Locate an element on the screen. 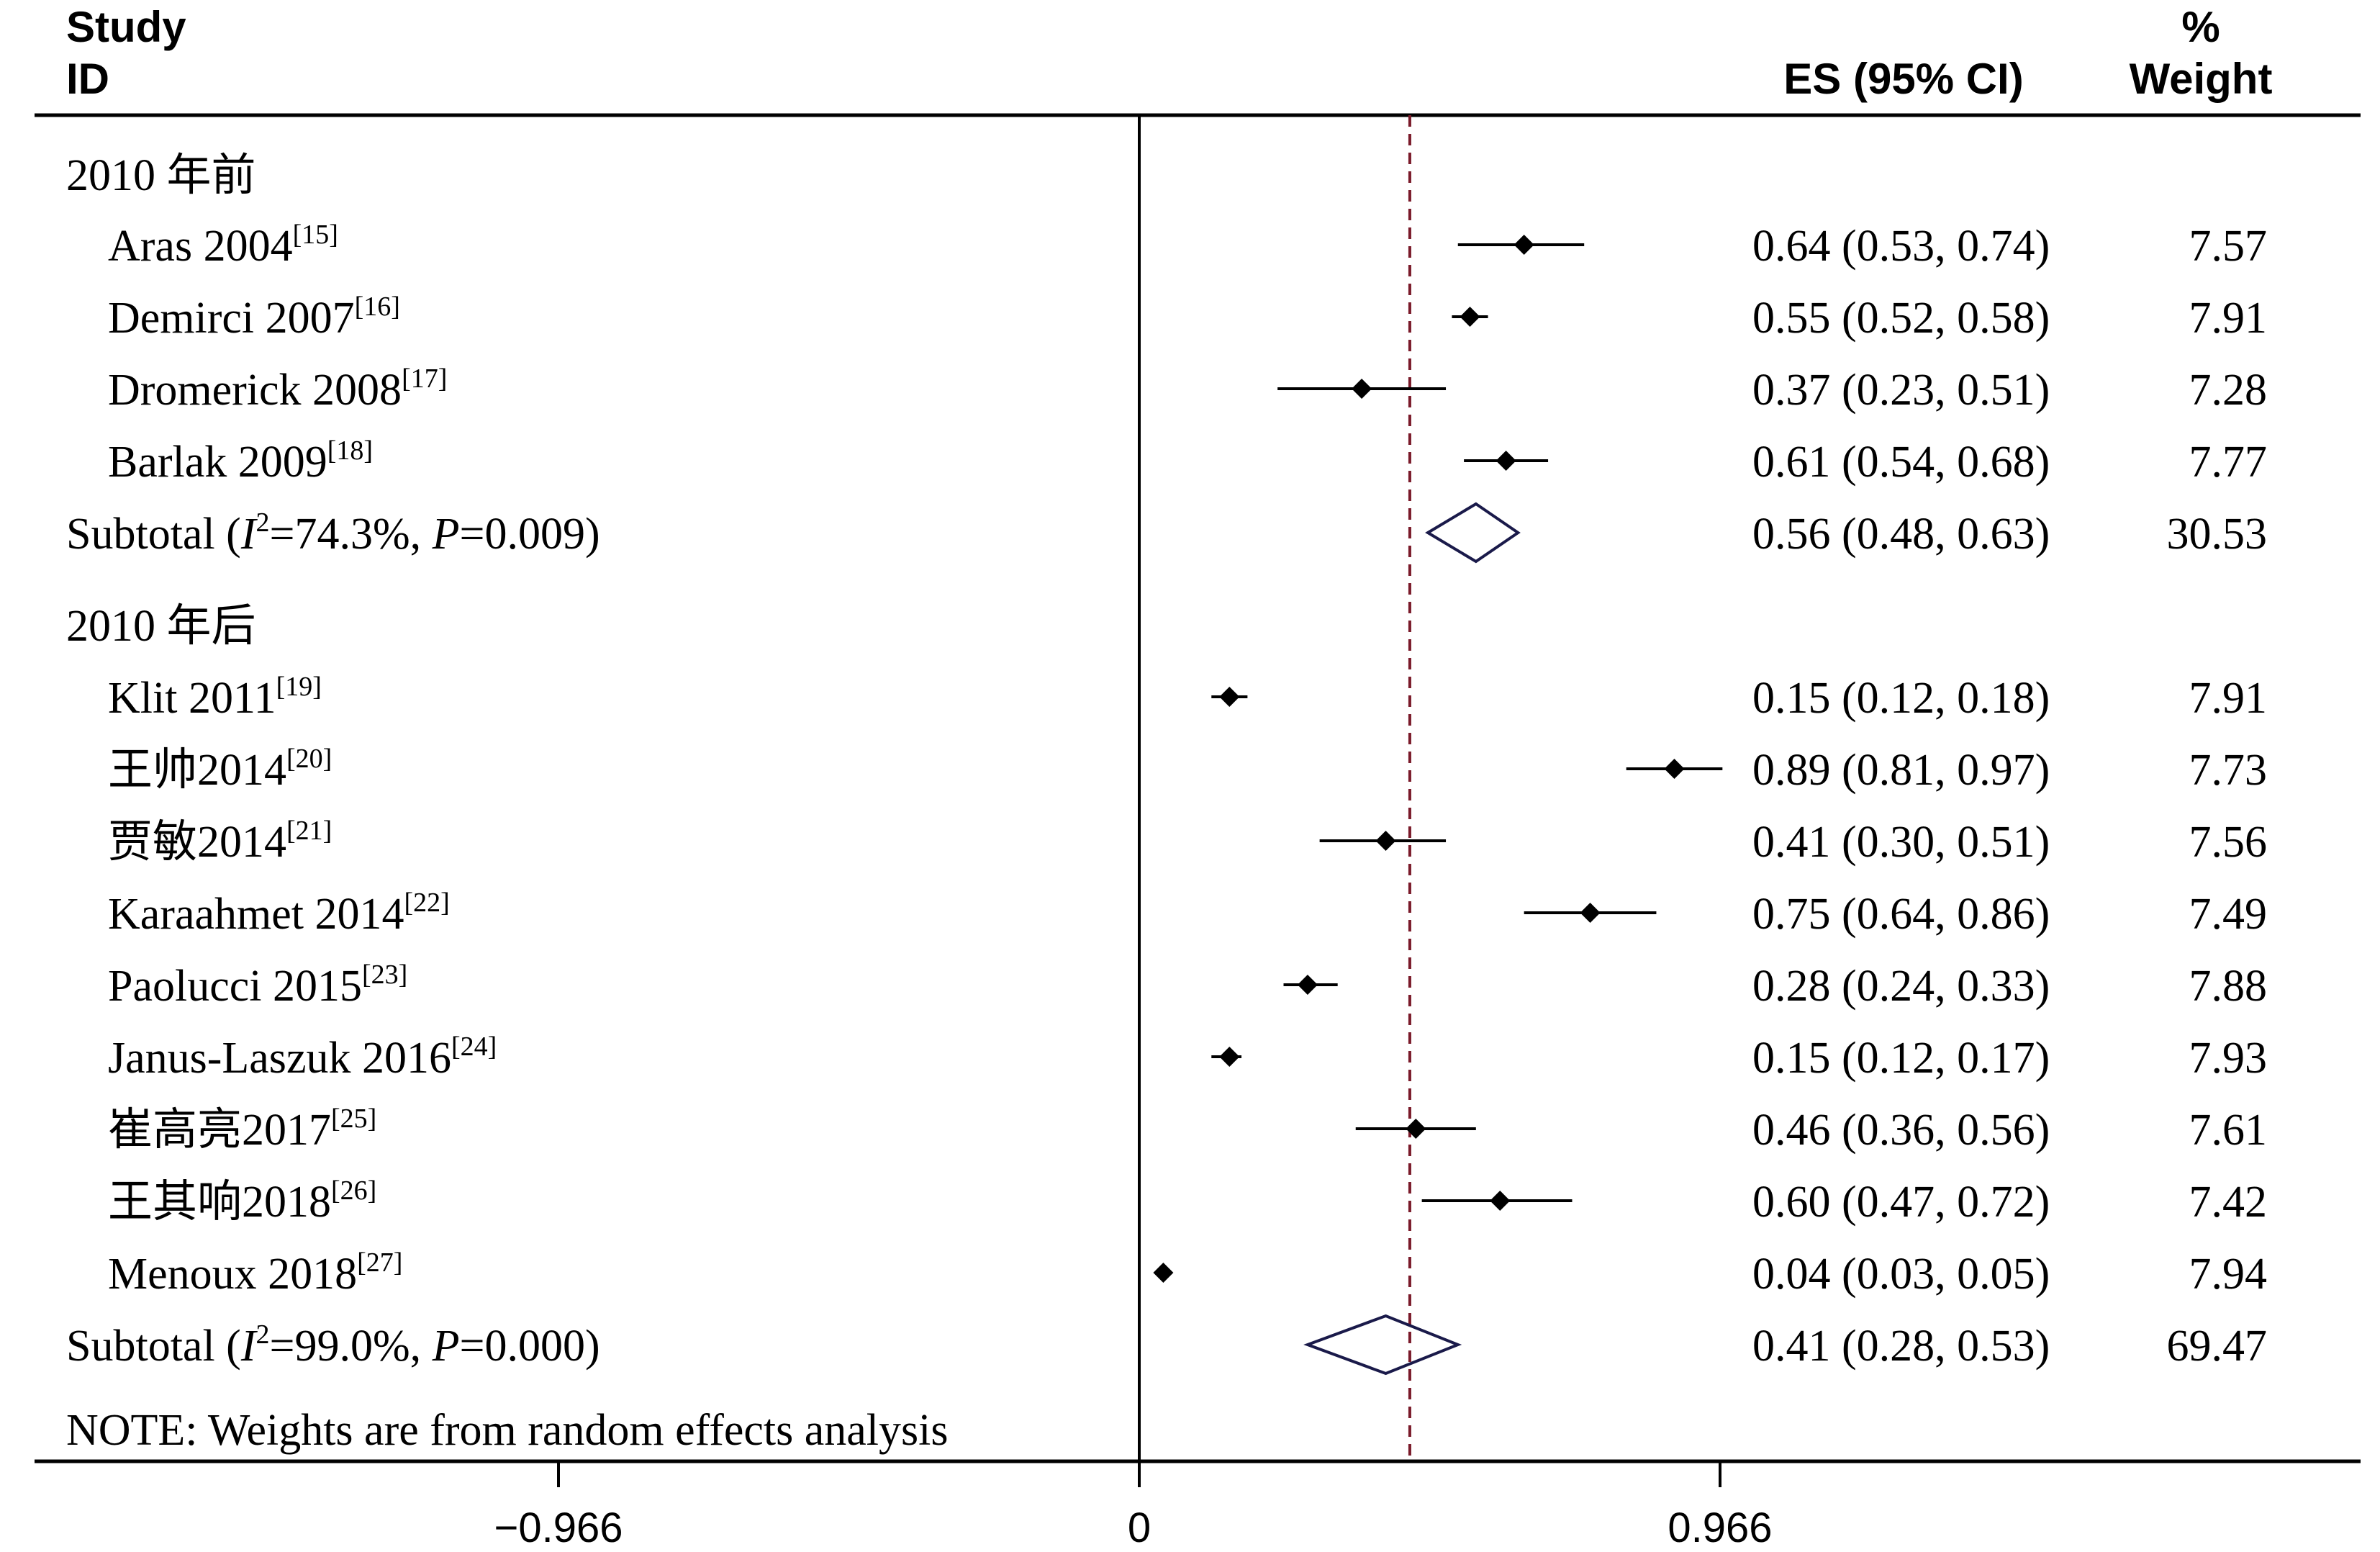  study-ref: [15] is located at coordinates (315, 235).